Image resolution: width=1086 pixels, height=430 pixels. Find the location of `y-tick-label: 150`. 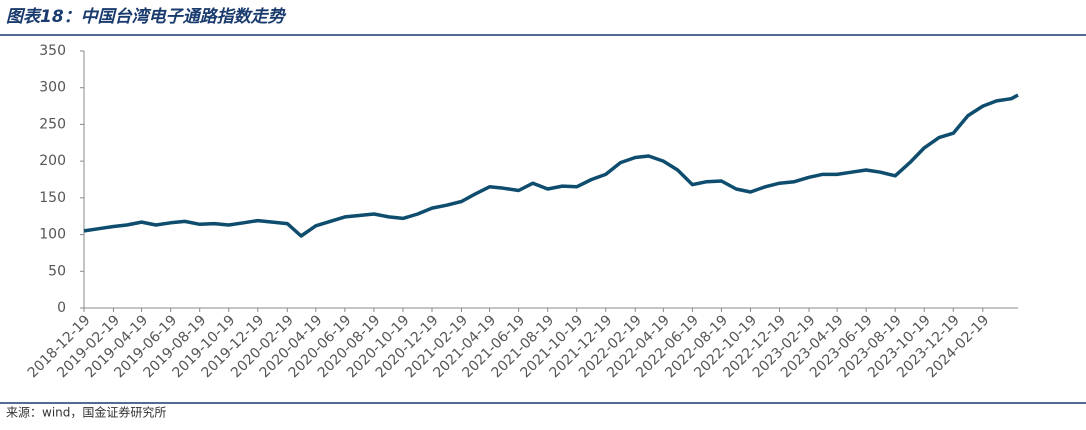

y-tick-label: 150 is located at coordinates (52, 198).